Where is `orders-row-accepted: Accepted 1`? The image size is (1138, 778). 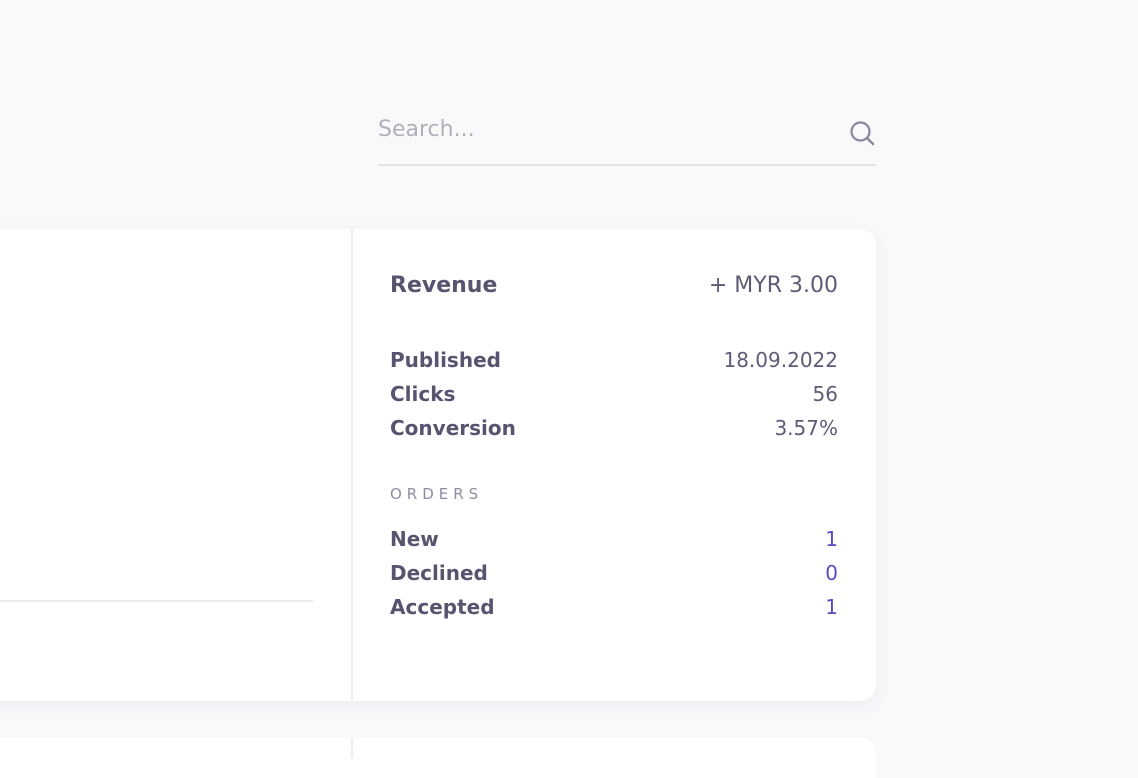
orders-row-accepted: Accepted 1 is located at coordinates (614, 607).